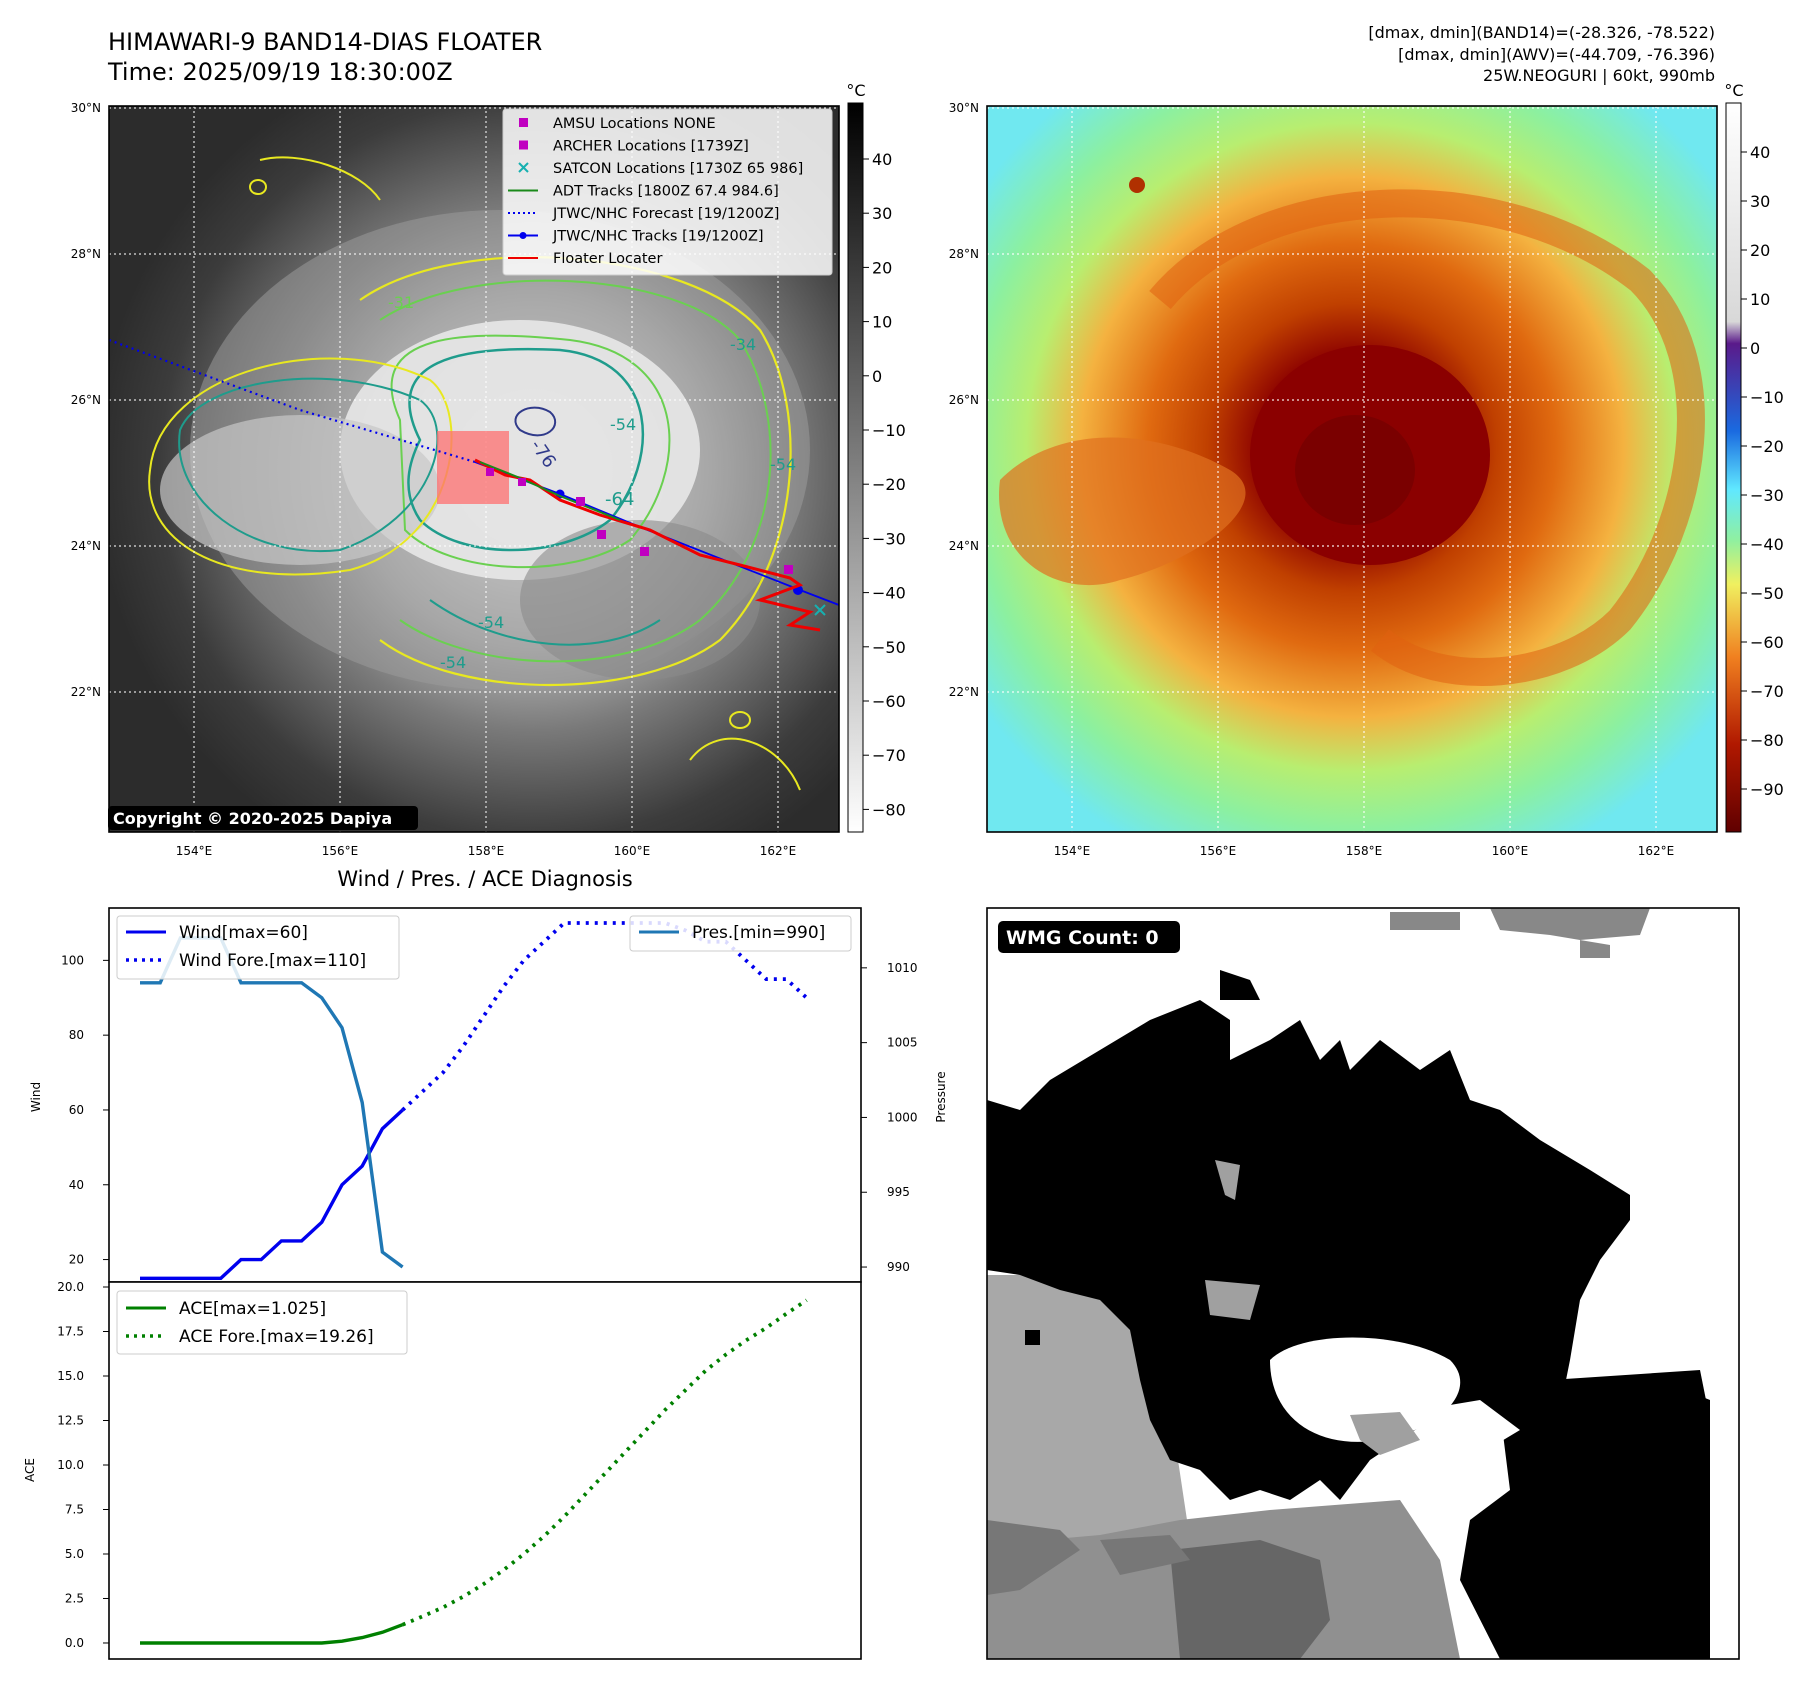 Image resolution: width=1801 pixels, height=1691 pixels. What do you see at coordinates (1760, 201) in the screenshot?
I see `colorbar-tick-label: 30` at bounding box center [1760, 201].